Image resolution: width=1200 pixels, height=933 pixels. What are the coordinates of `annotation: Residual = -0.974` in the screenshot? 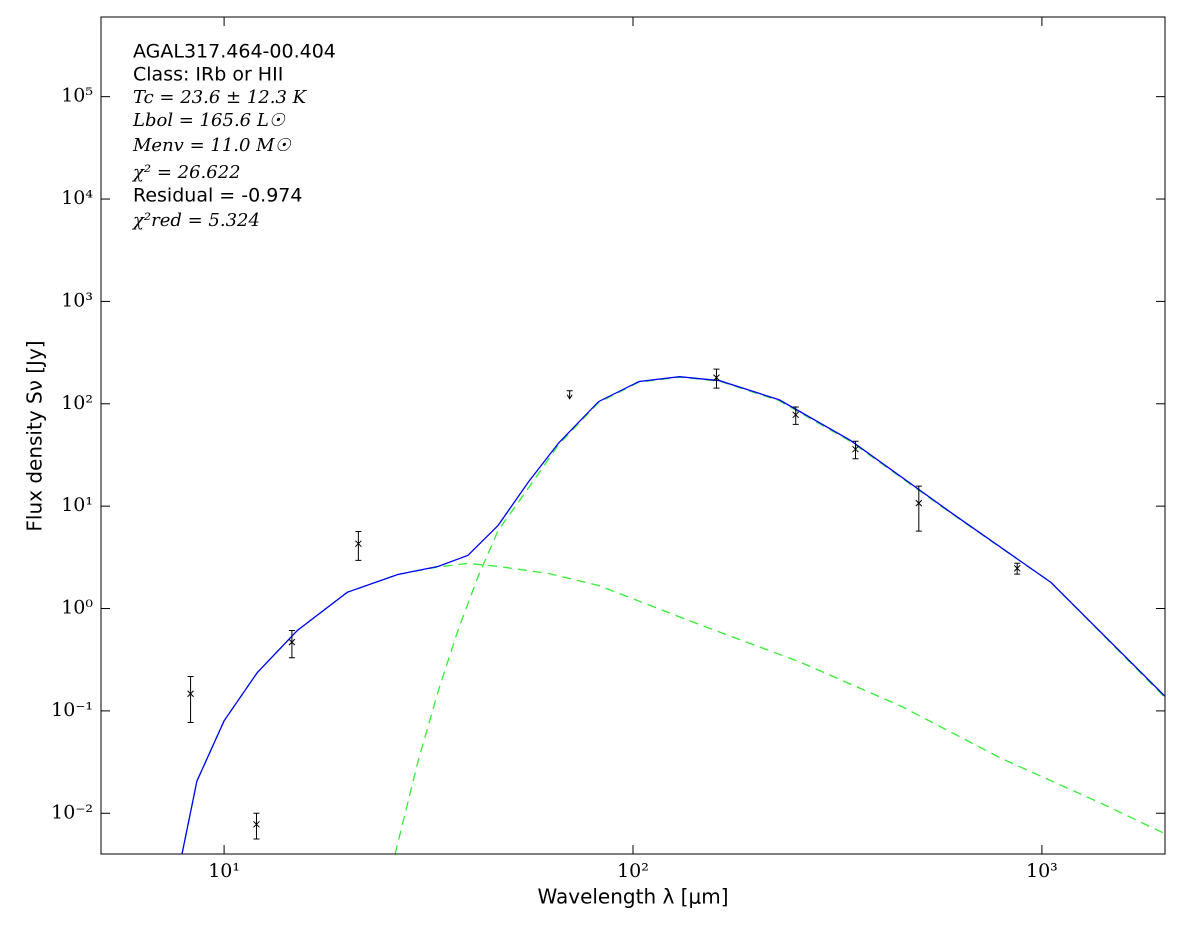 It's located at (218, 196).